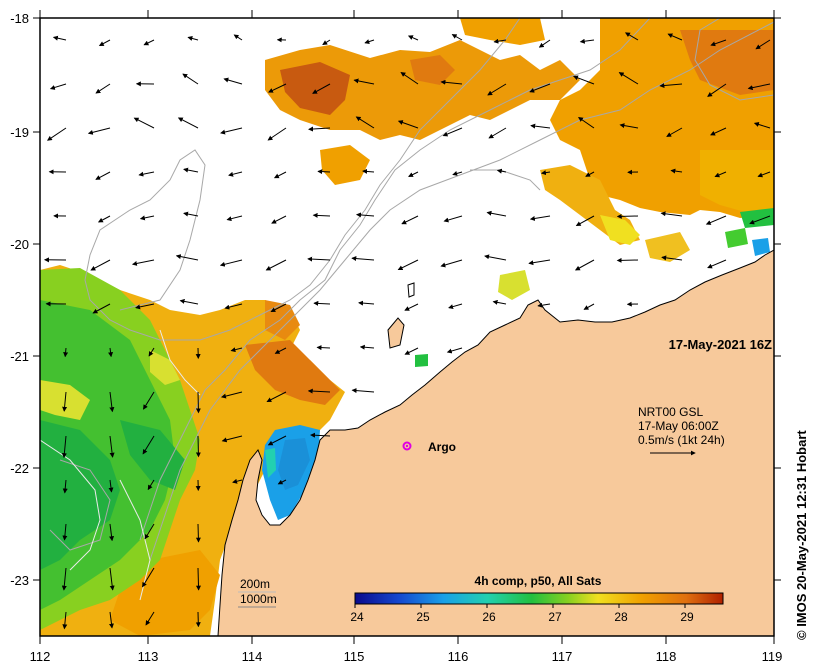 This screenshot has width=818, height=672. What do you see at coordinates (19, 468) in the screenshot?
I see `lat-tick-label: -22` at bounding box center [19, 468].